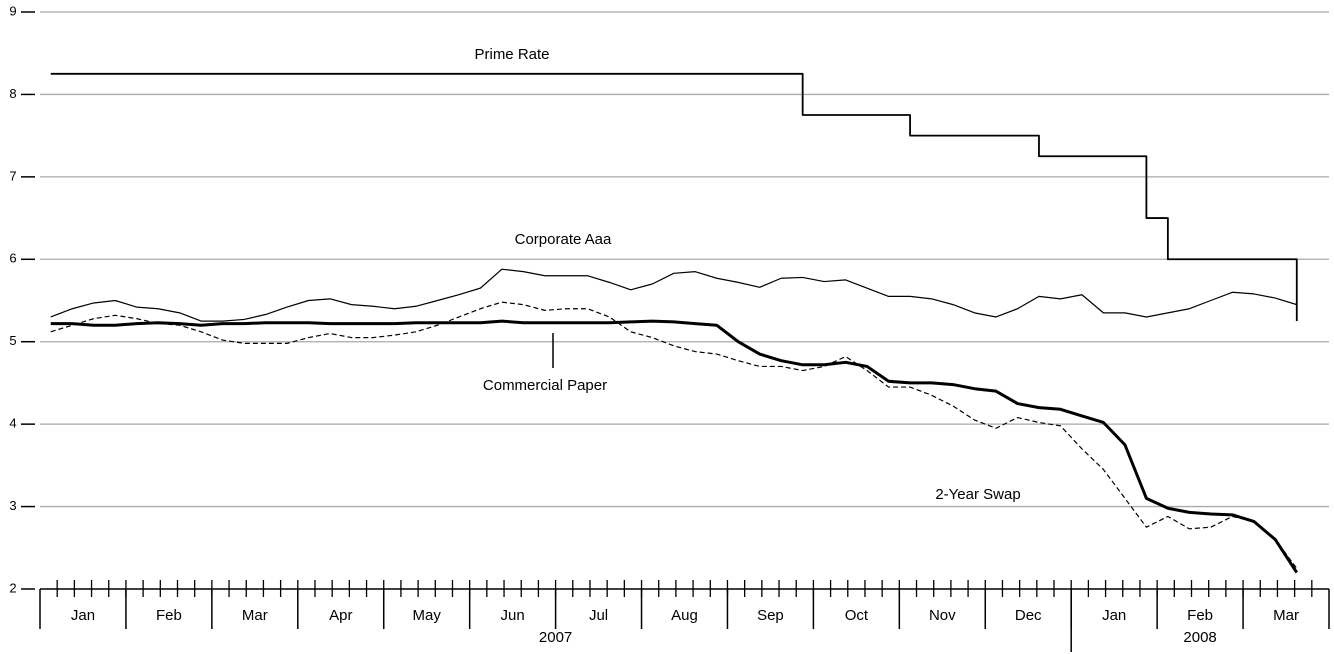 The width and height of the screenshot is (1334, 654). I want to click on series-label: Prime Rate, so click(511, 54).